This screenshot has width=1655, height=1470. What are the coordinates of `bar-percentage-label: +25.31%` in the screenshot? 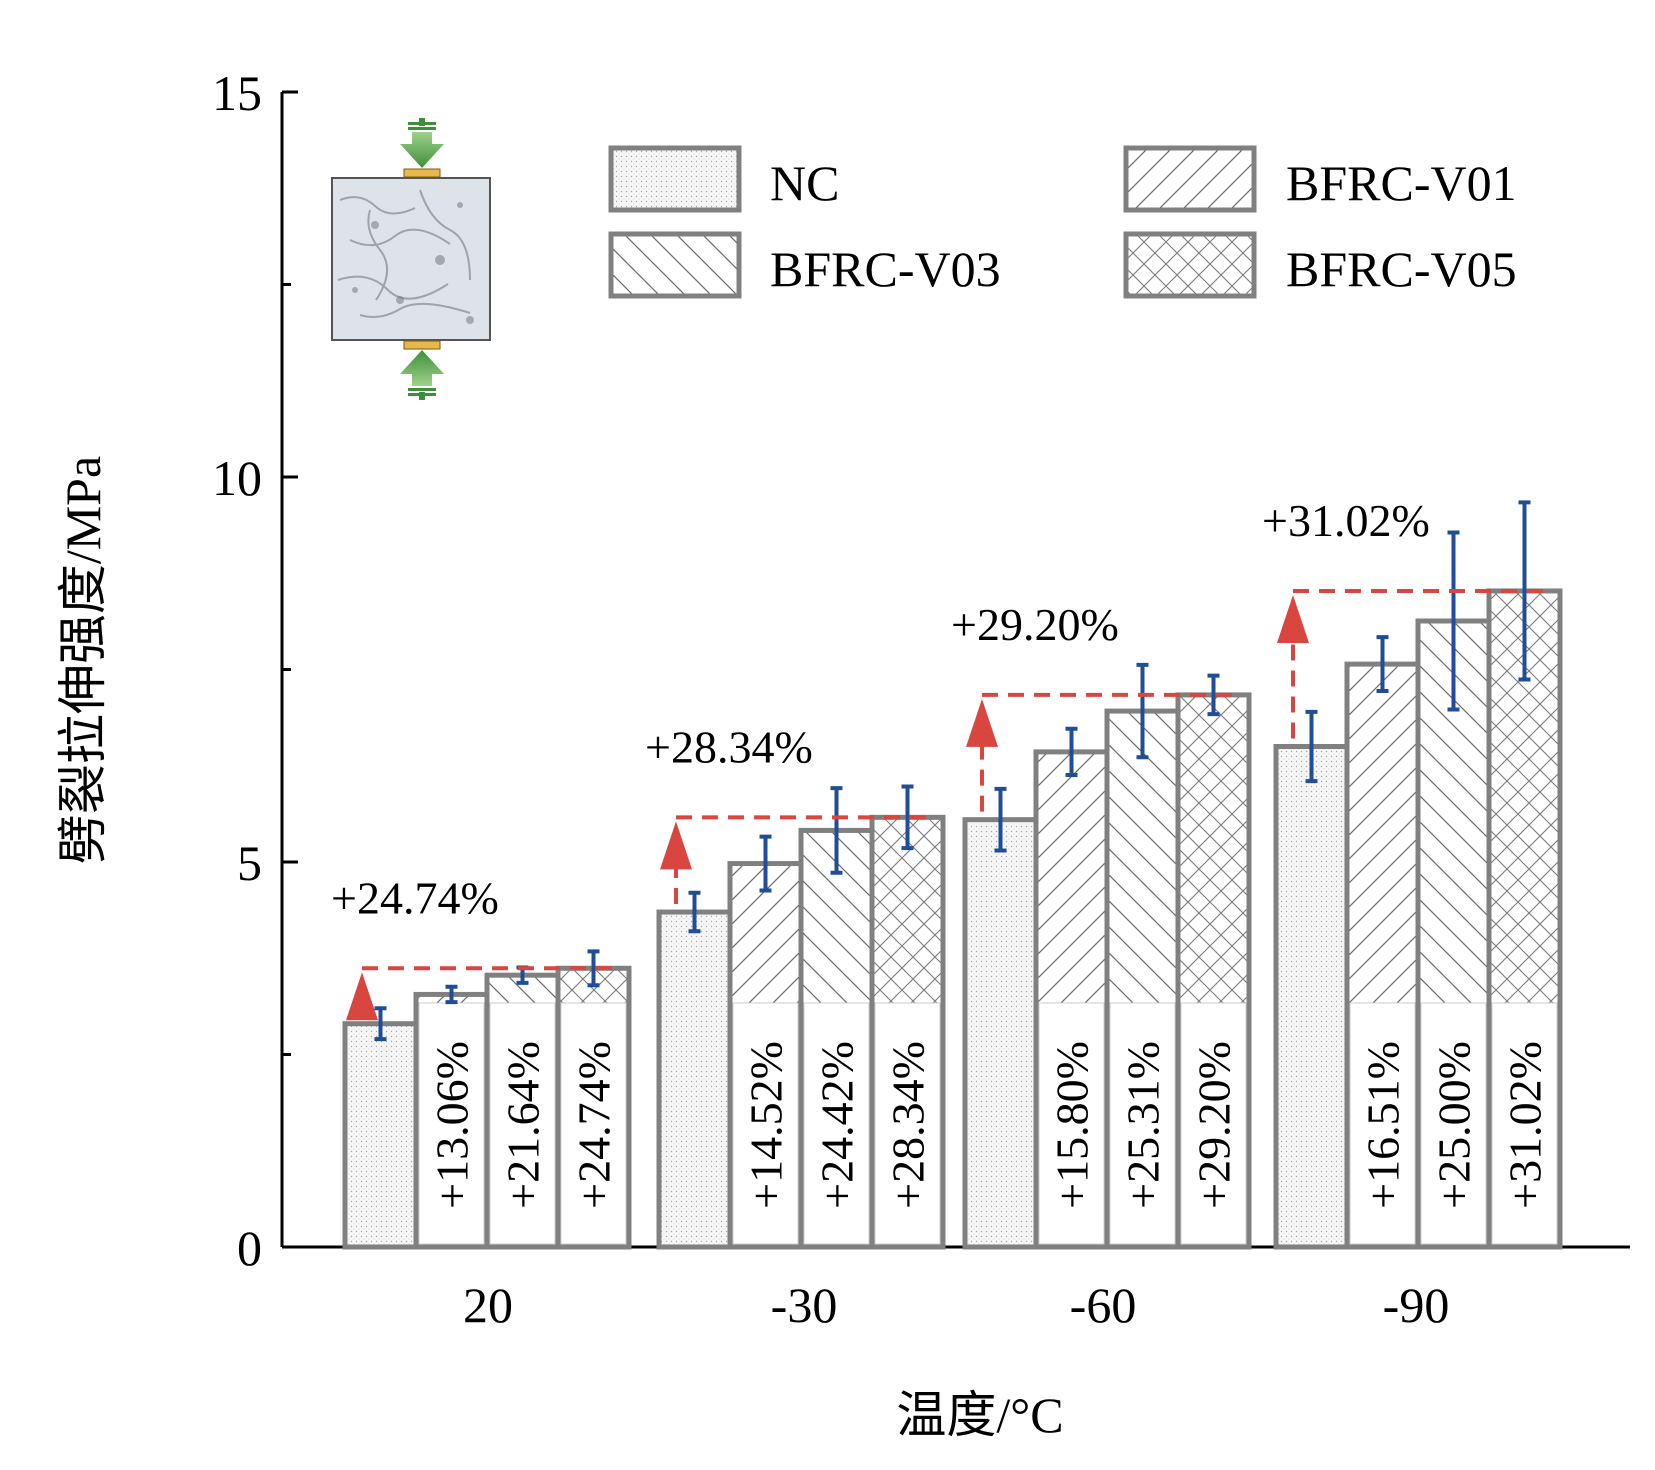 It's located at (1143, 1125).